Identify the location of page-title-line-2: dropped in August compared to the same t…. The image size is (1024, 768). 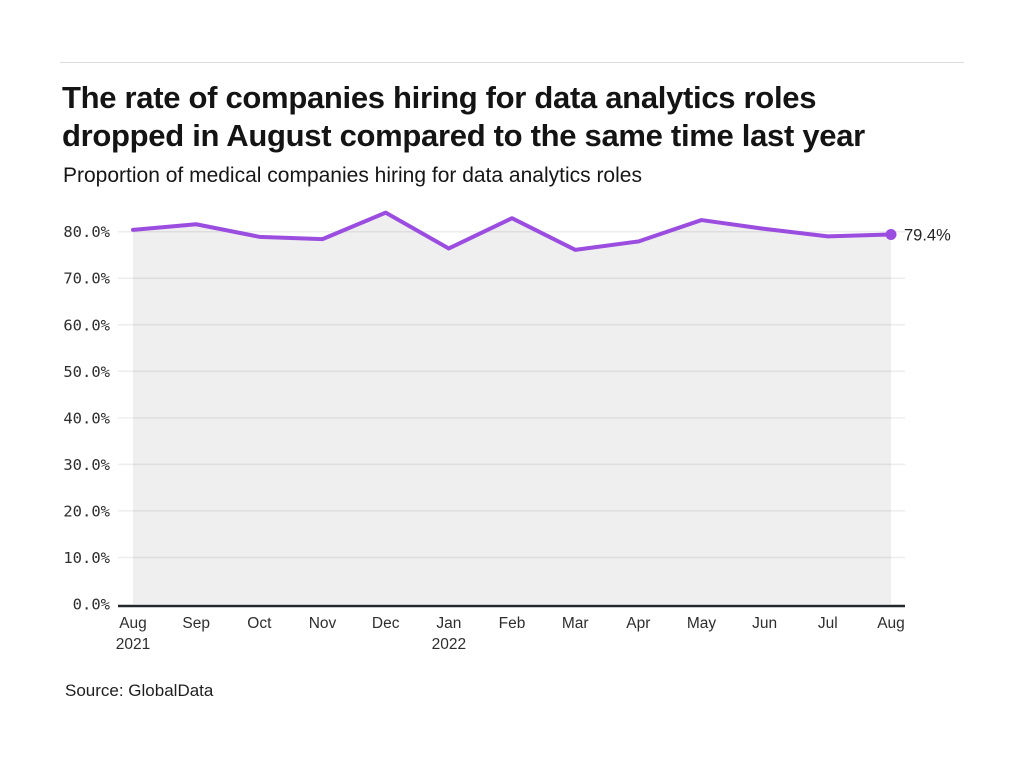
(463, 135).